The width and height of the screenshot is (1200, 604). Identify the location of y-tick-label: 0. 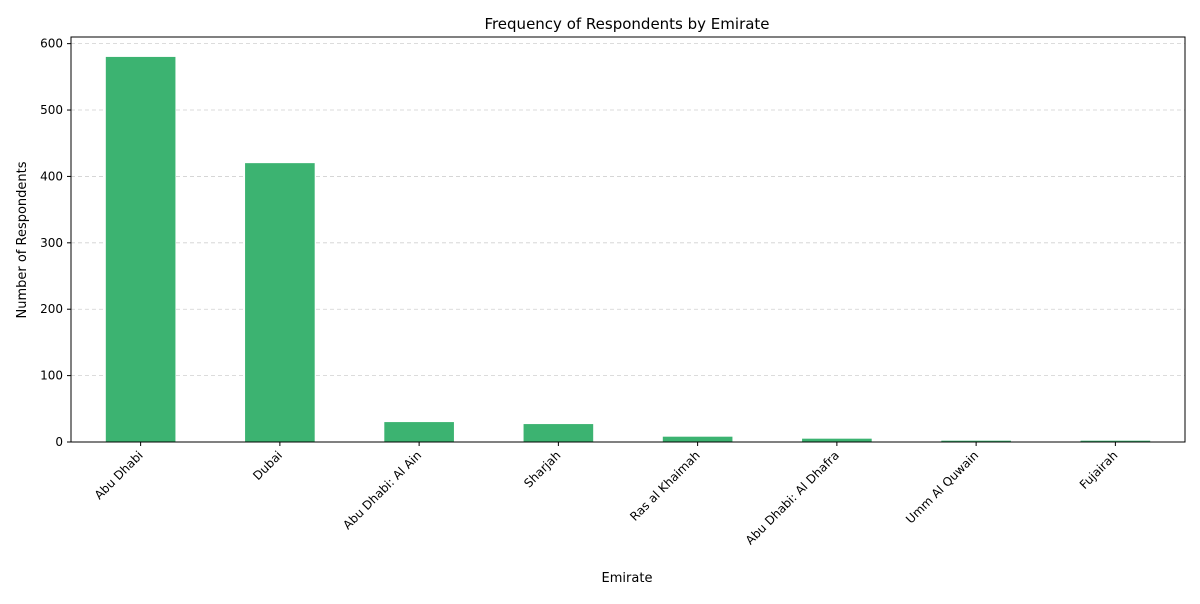
(59, 442).